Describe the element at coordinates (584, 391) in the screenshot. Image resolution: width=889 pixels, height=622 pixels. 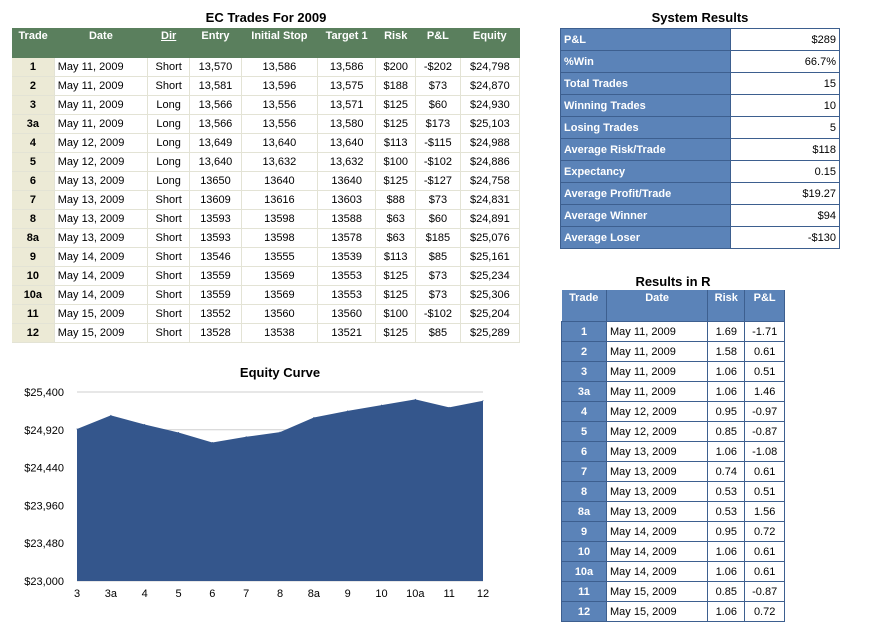
I see `trade-number: 3a` at that location.